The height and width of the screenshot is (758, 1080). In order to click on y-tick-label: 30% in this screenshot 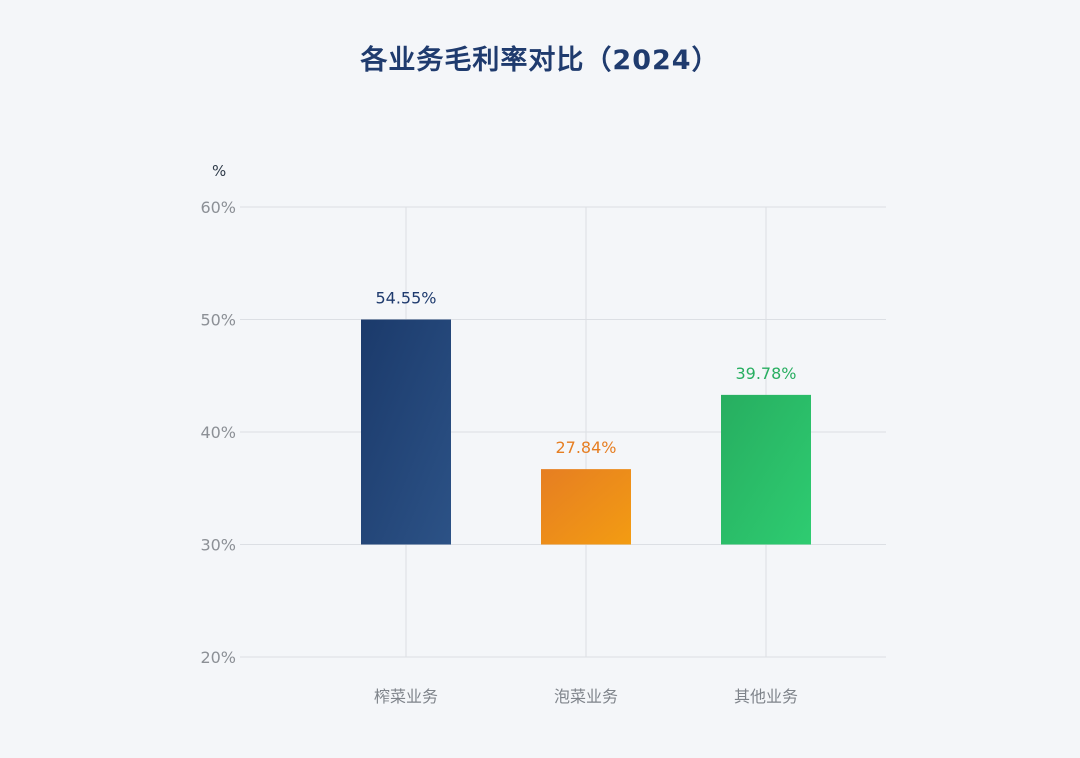, I will do `click(218, 545)`.